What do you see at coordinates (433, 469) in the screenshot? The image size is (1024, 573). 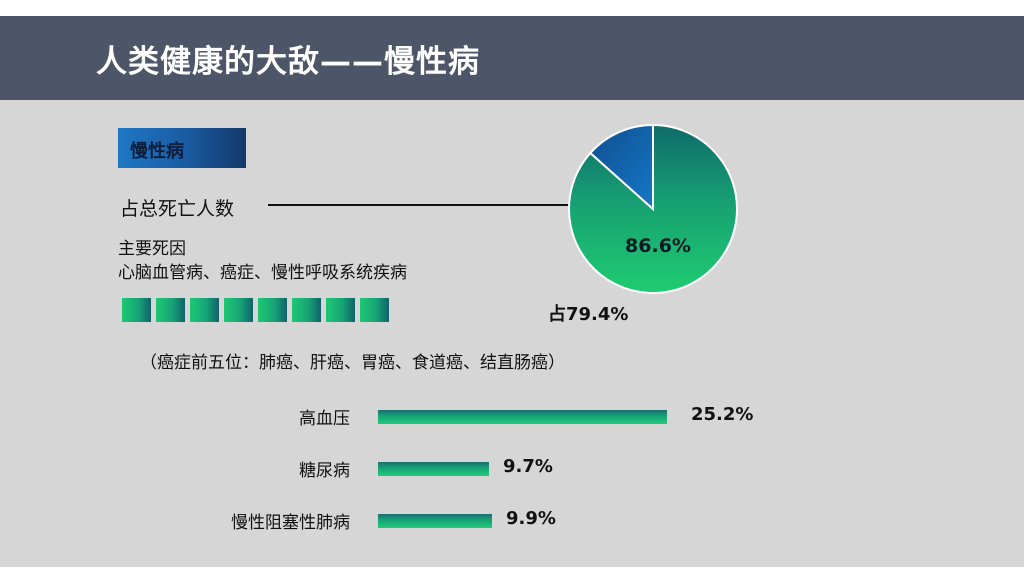 I see `bar-diabetes` at bounding box center [433, 469].